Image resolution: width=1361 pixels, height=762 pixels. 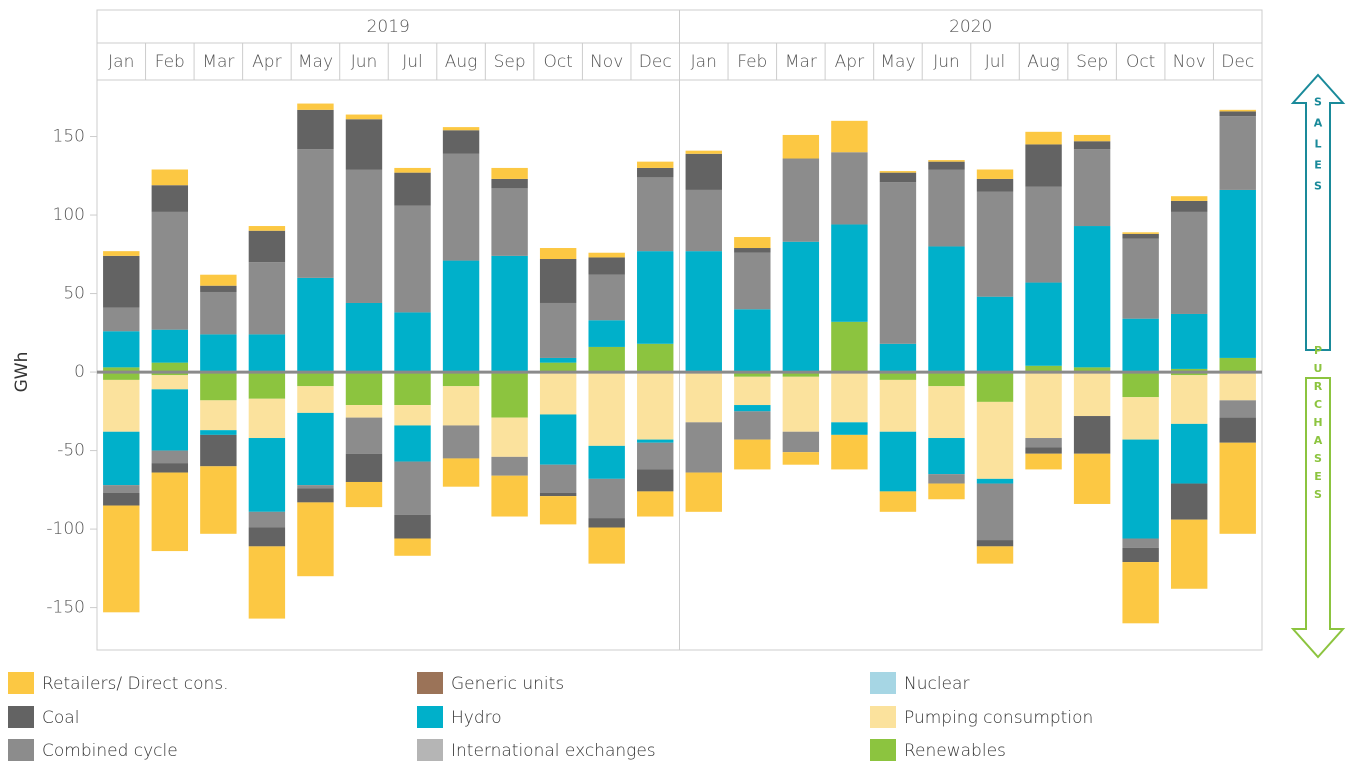 What do you see at coordinates (1318, 518) in the screenshot?
I see `purchases-arrow` at bounding box center [1318, 518].